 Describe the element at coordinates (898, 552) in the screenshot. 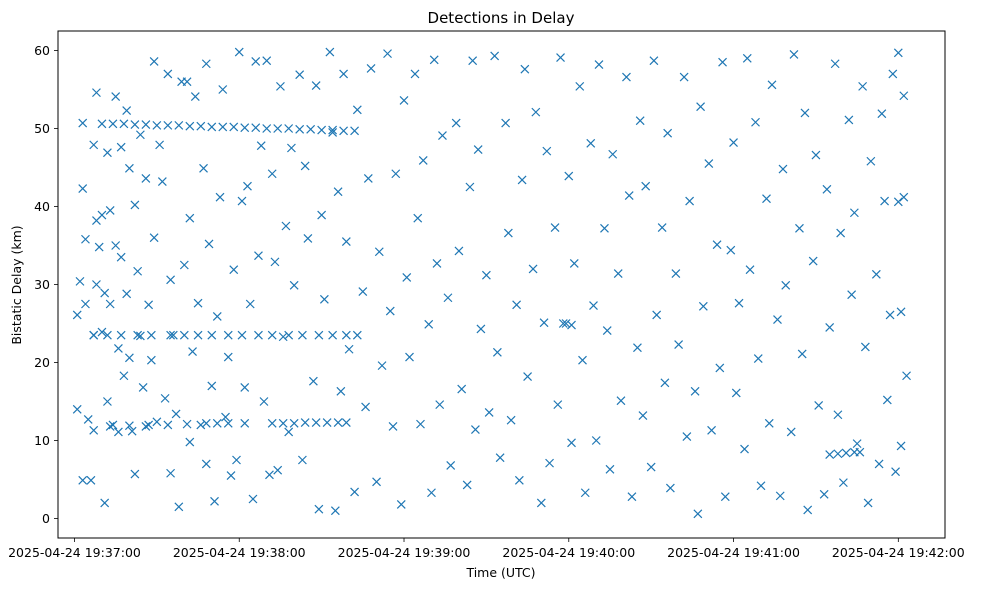

I see `x-tick-label: 2025-04-24 19:42:00` at that location.